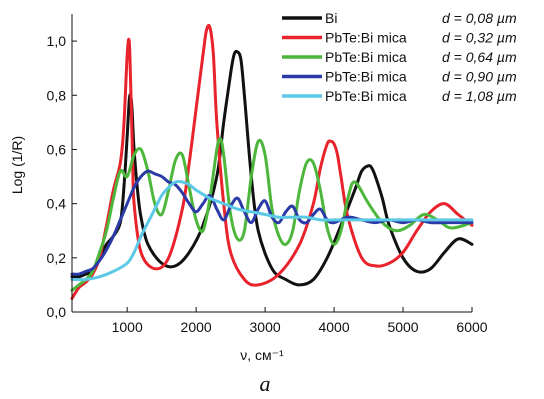 This screenshot has height=399, width=544. Describe the element at coordinates (17, 165) in the screenshot. I see `y-axis-label: Log (1/R)` at that location.